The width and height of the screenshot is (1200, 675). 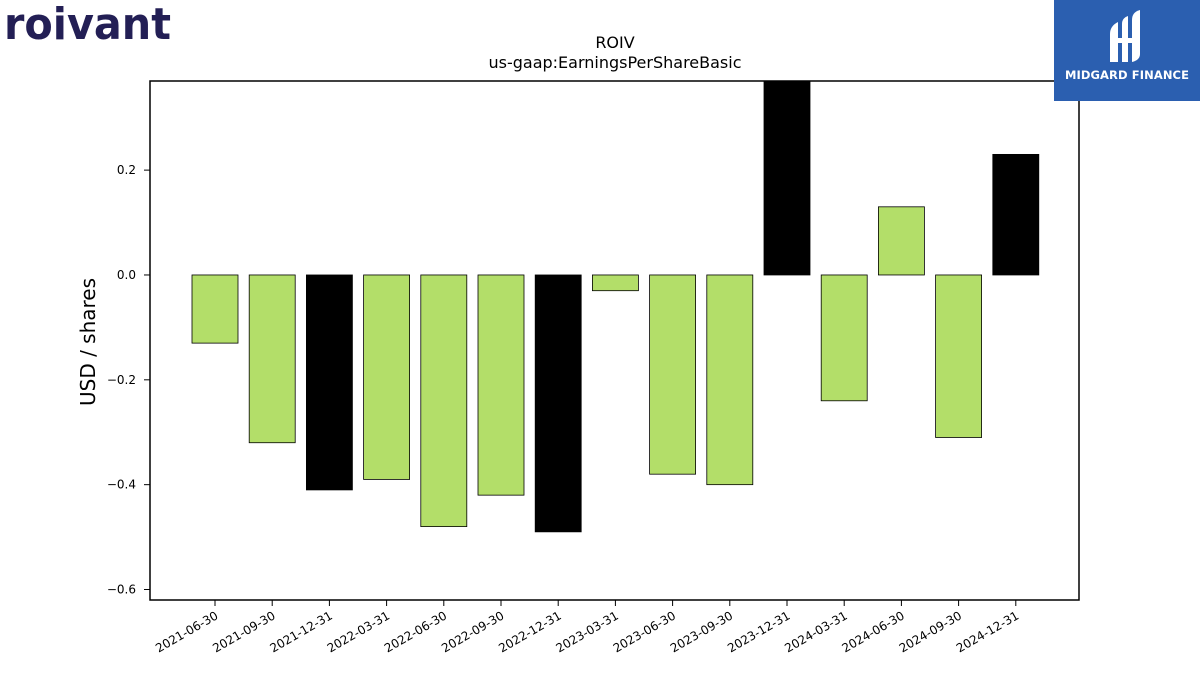 I want to click on x-tick-label: 2023-12-31, so click(x=758, y=631).